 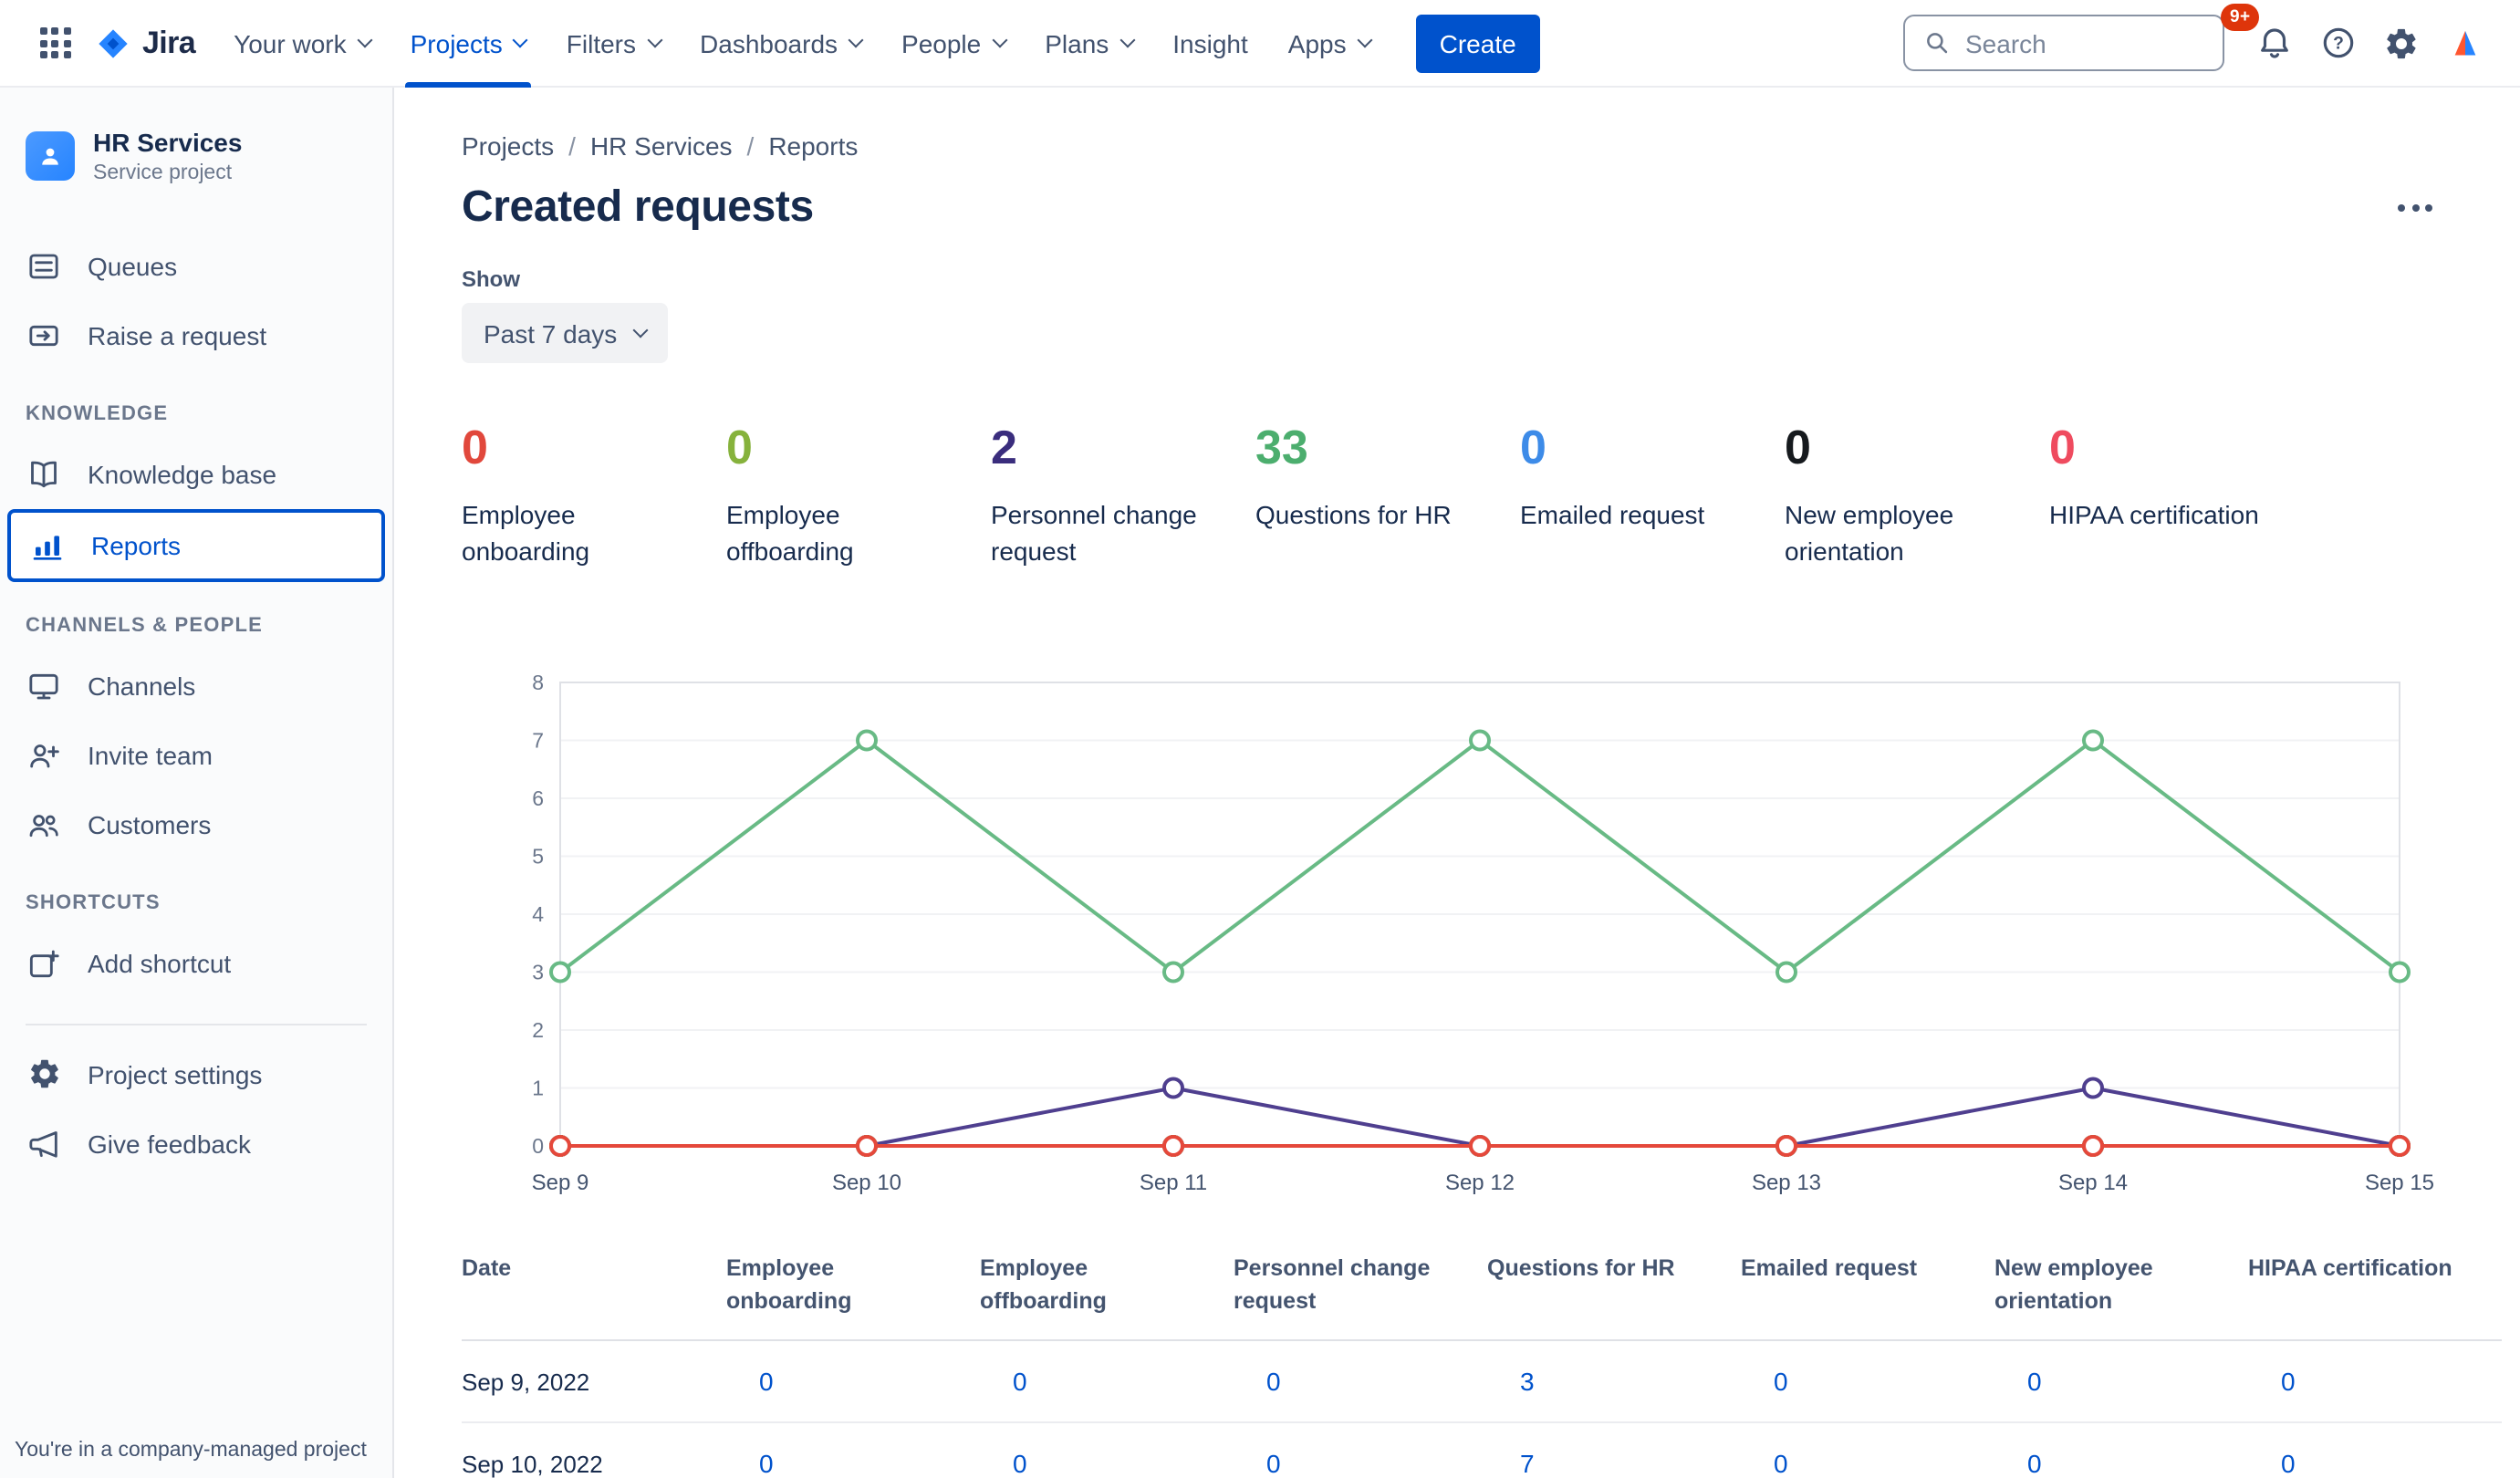 I want to click on triangle-logo-icon, so click(x=2465, y=42).